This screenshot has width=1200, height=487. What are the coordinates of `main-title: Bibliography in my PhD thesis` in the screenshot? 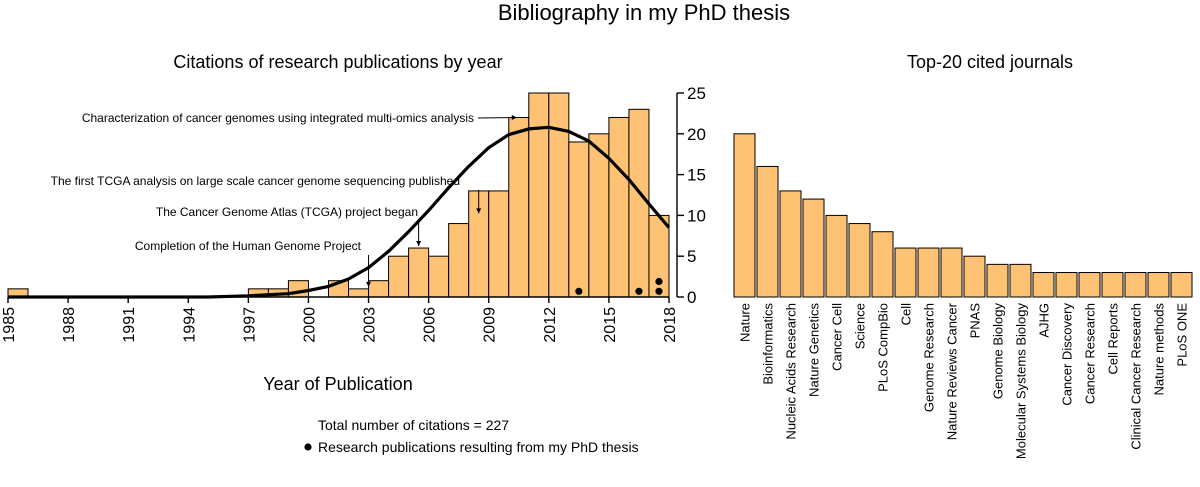 It's located at (644, 12).